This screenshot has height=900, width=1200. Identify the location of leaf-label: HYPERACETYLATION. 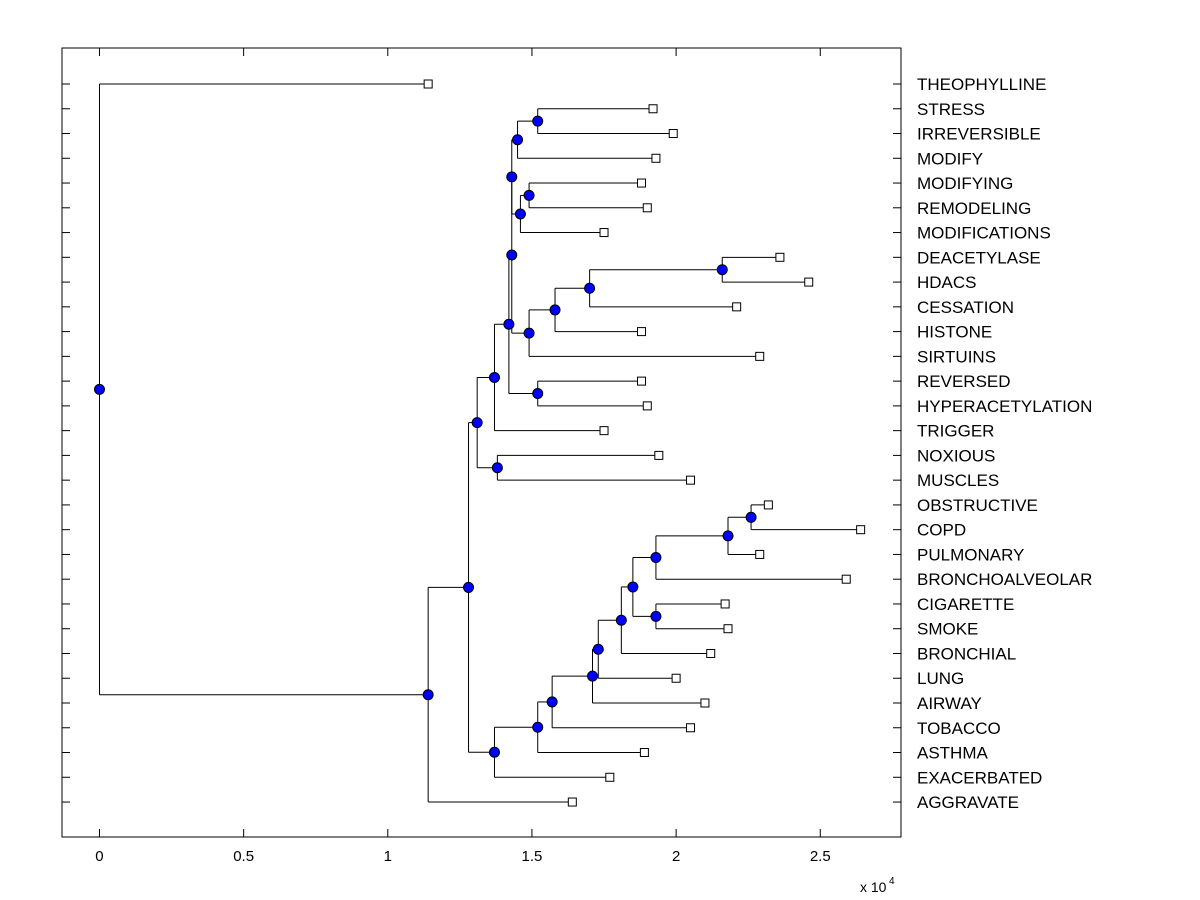
(1004, 406).